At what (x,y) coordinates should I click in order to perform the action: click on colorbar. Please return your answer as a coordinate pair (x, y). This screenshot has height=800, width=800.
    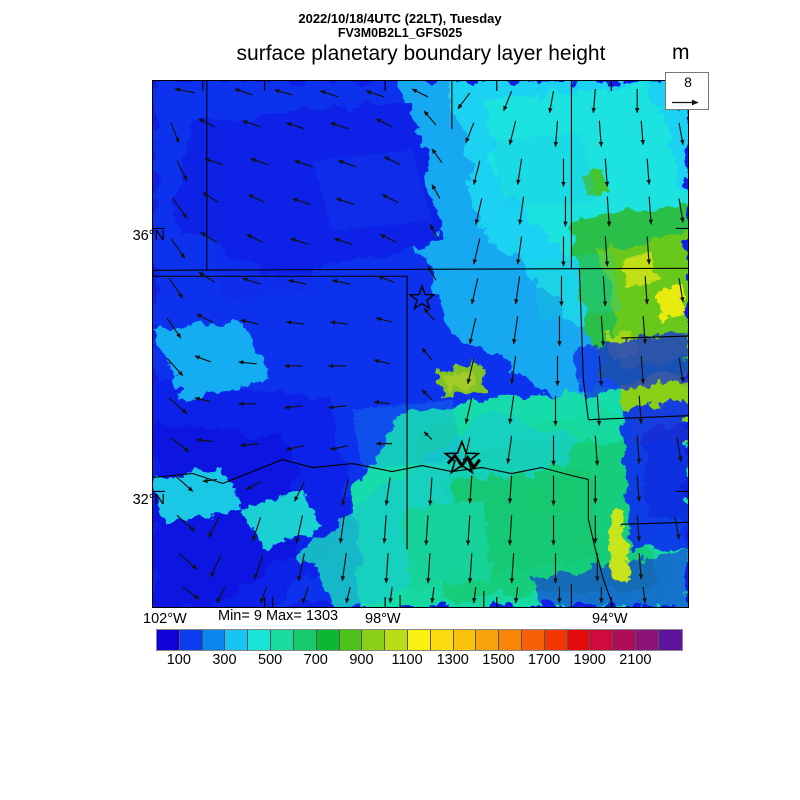
    Looking at the image, I should click on (419, 640).